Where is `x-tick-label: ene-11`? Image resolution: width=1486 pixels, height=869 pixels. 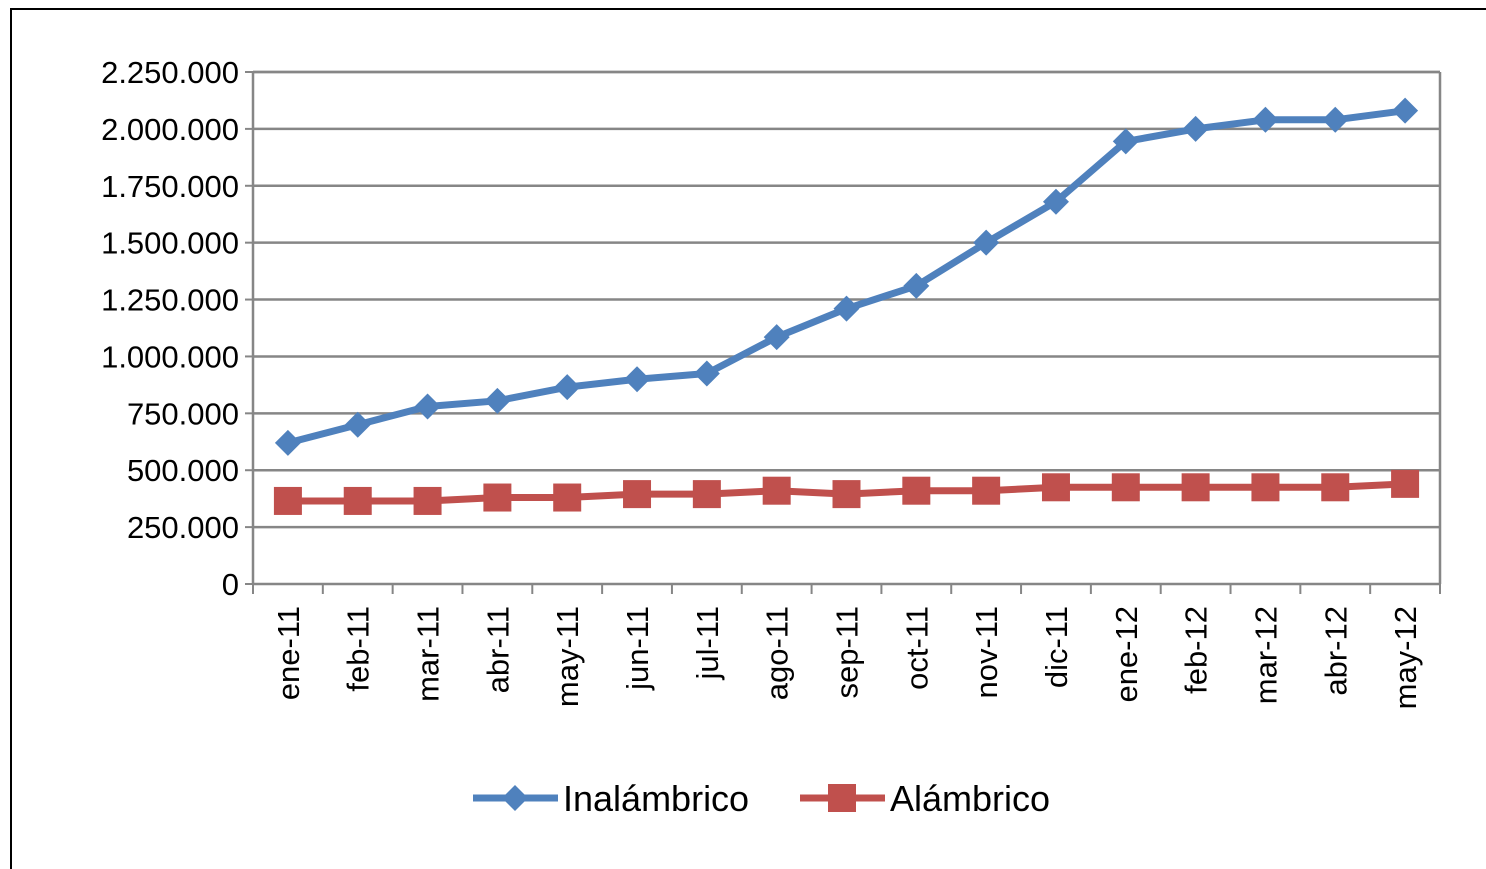
x-tick-label: ene-11 is located at coordinates (288, 653).